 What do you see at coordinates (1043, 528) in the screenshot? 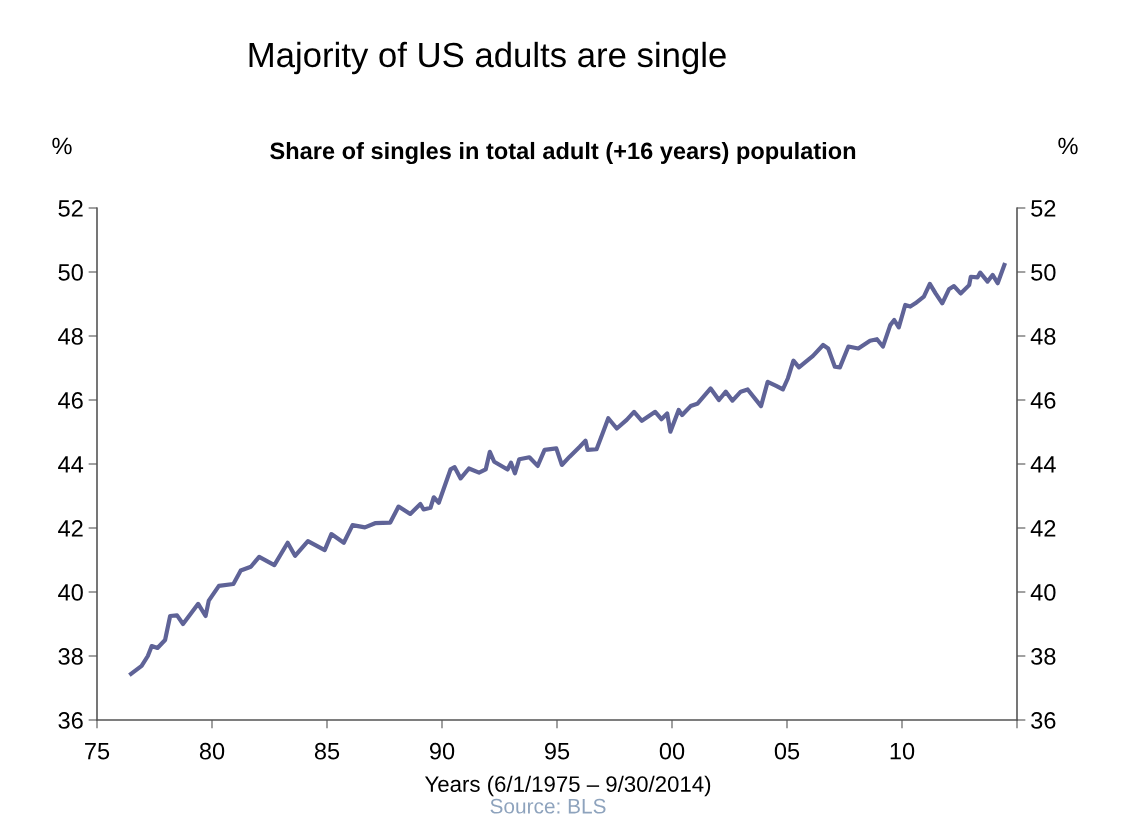
I see `y2-tick-label: 42` at bounding box center [1043, 528].